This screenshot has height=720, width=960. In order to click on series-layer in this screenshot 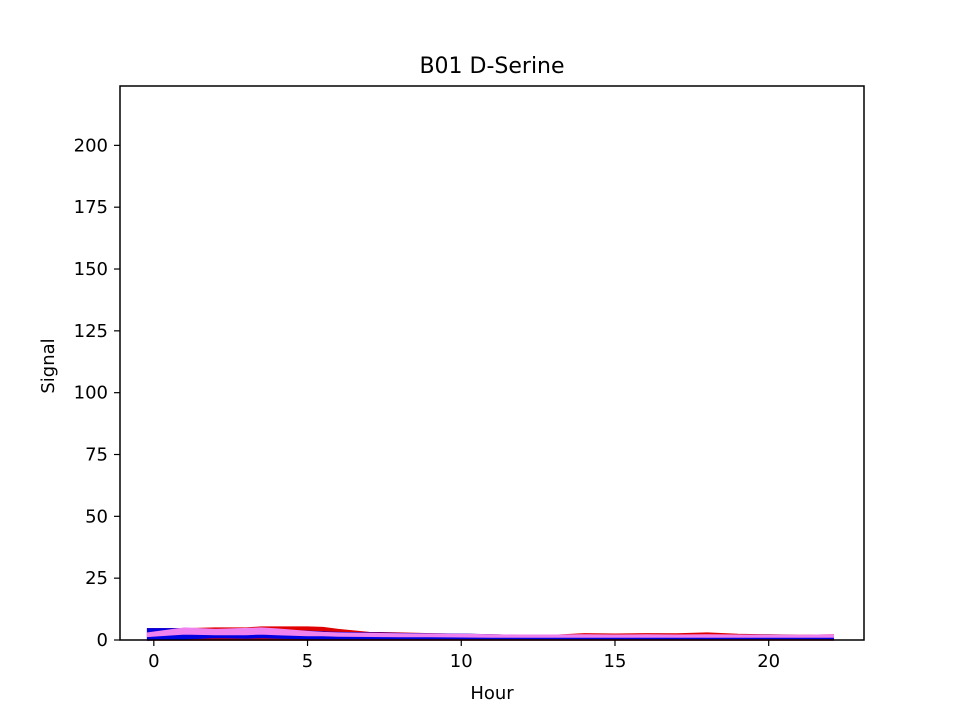, I will do `click(490, 633)`.